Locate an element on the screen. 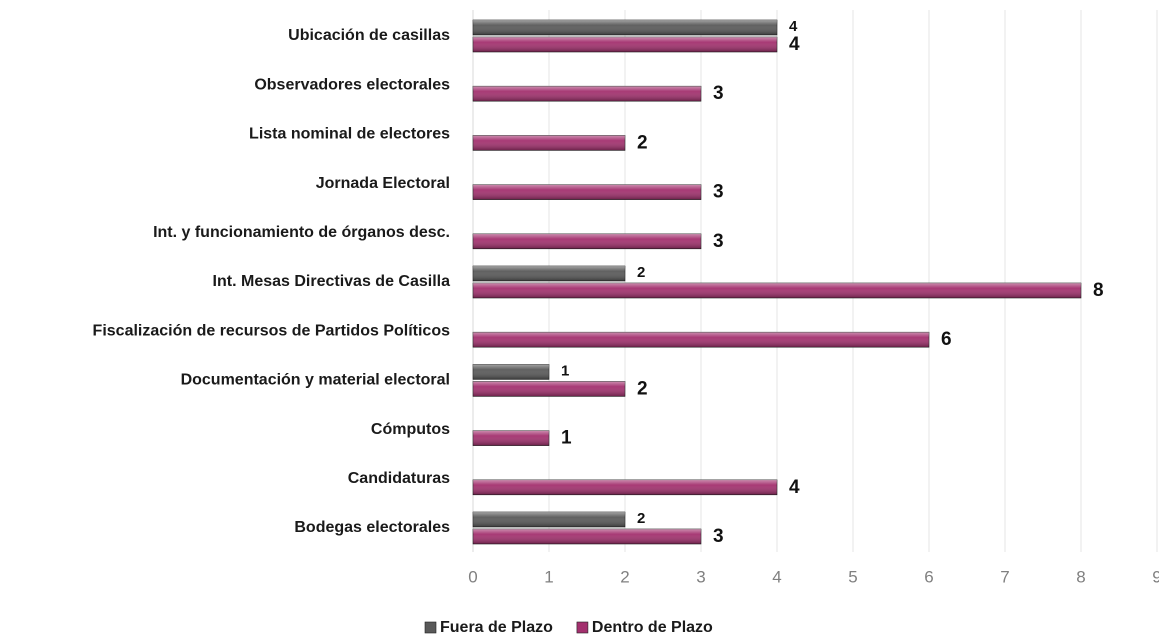 Image resolution: width=1159 pixels, height=636 pixels. x-tick-label: 5 is located at coordinates (852, 576).